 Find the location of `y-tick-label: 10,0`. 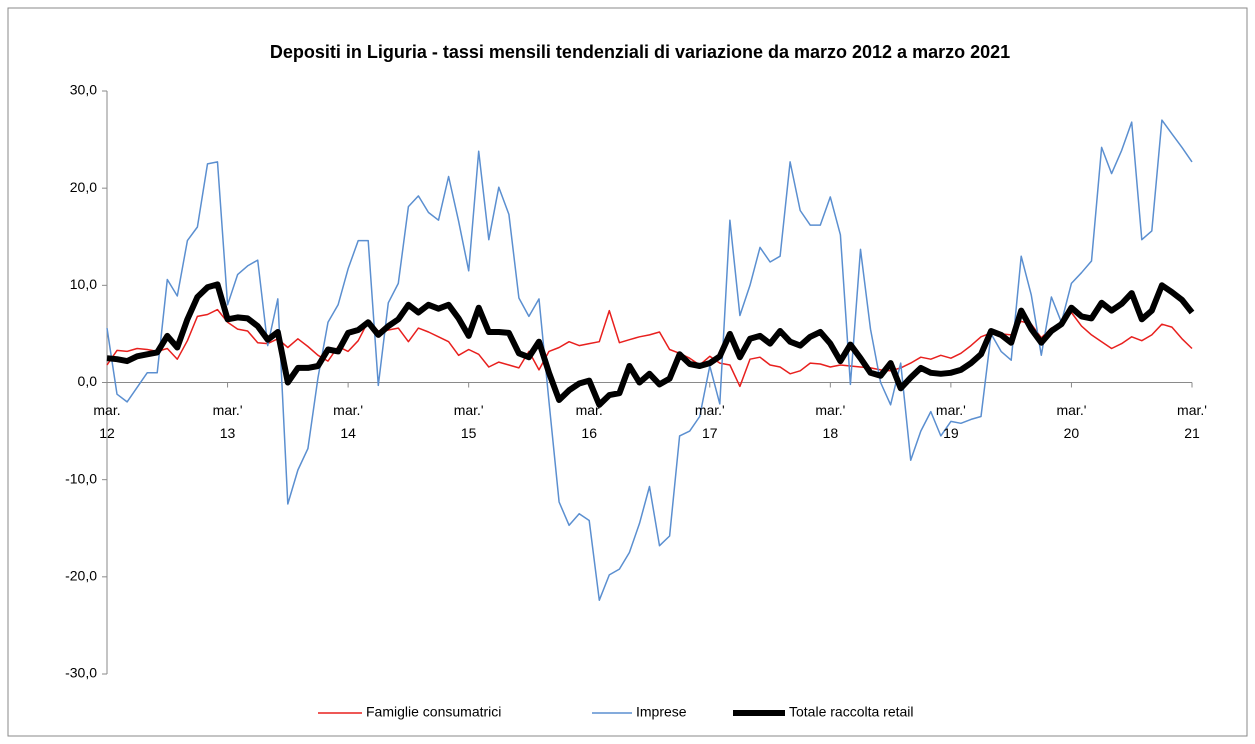

y-tick-label: 10,0 is located at coordinates (83, 284).